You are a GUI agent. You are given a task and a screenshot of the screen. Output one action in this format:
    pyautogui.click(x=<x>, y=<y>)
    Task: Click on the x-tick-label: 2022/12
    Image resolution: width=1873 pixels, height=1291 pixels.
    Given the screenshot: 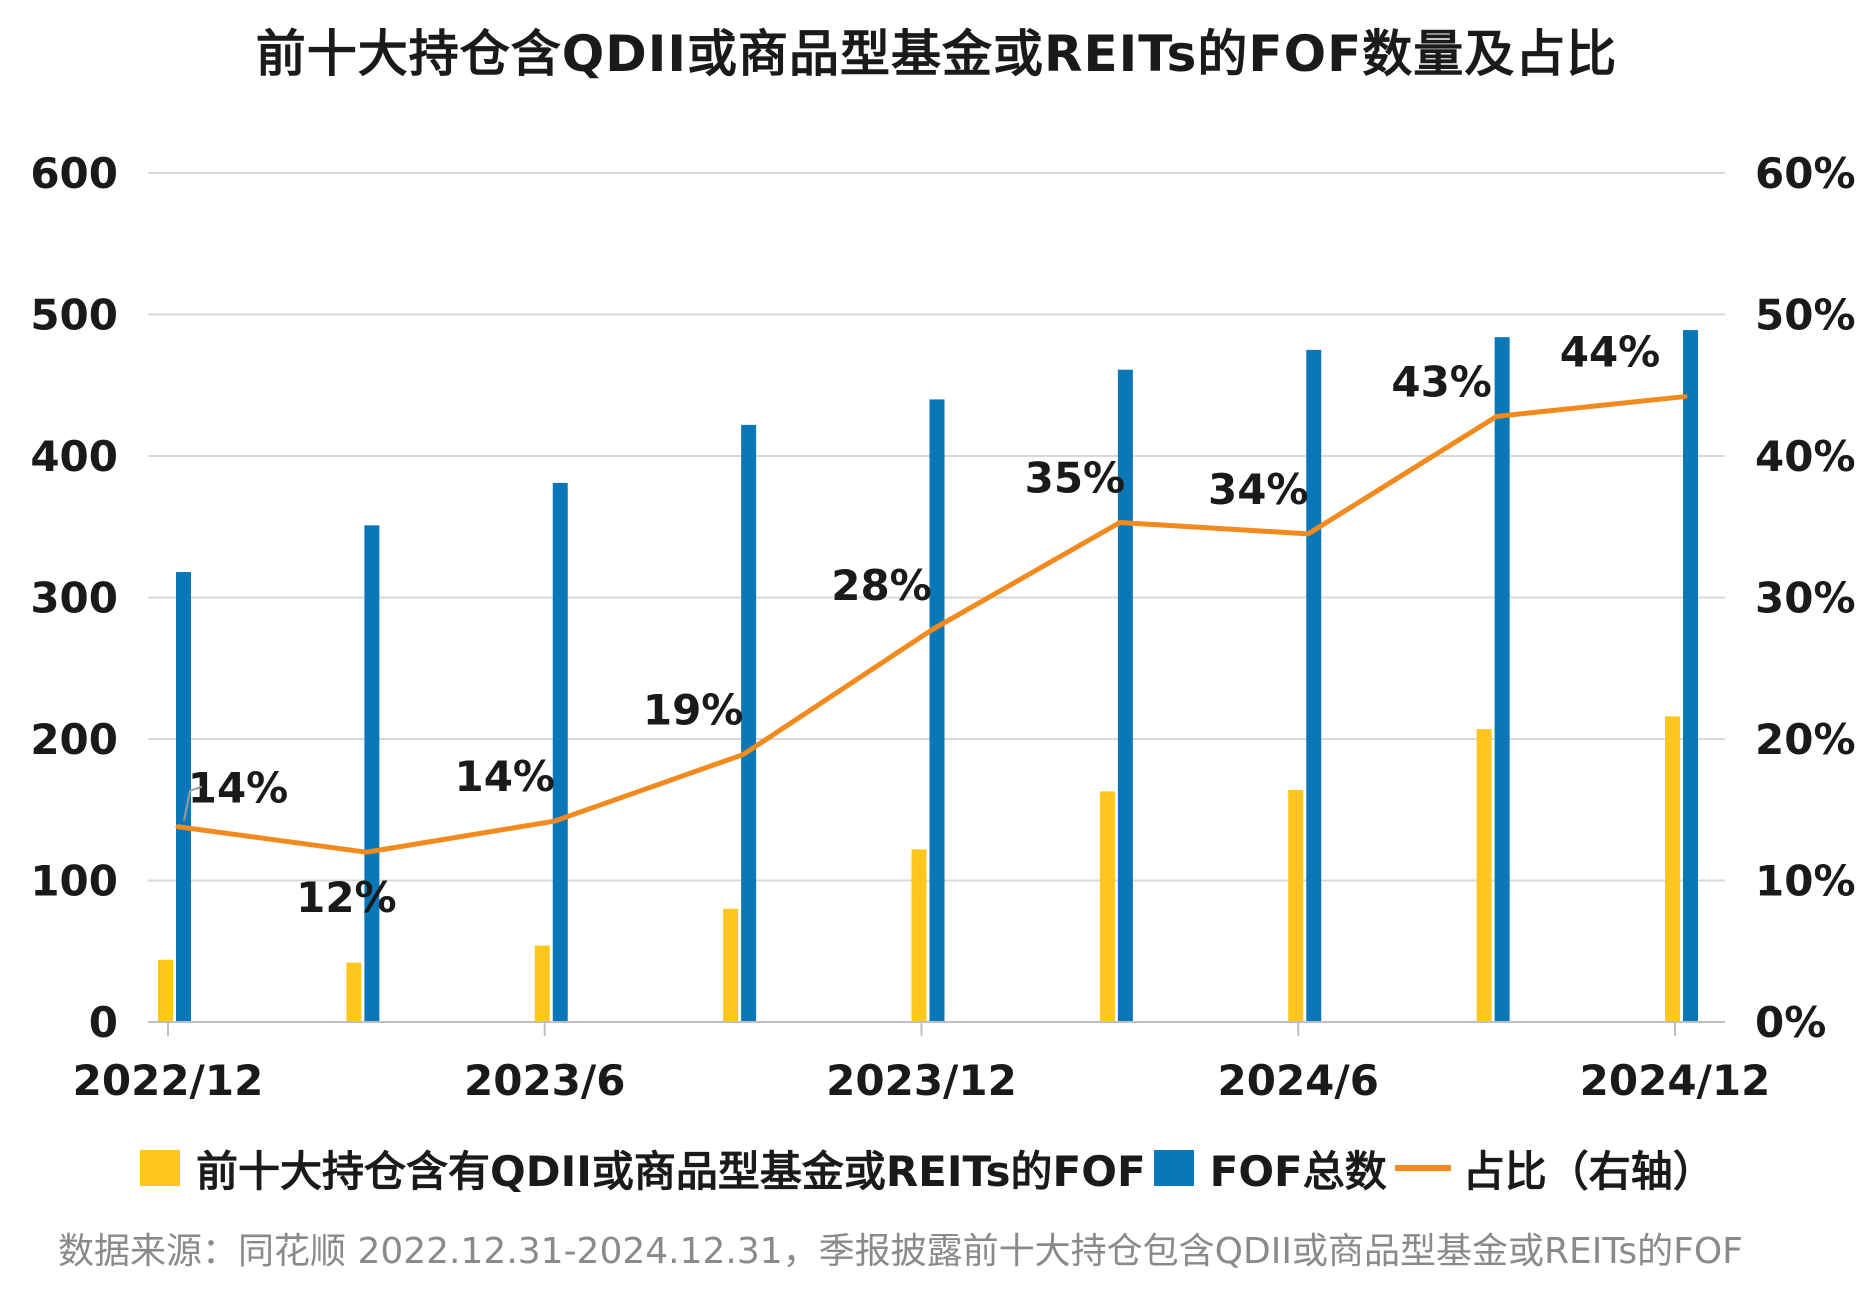 What is the action you would take?
    pyautogui.click(x=168, y=1080)
    